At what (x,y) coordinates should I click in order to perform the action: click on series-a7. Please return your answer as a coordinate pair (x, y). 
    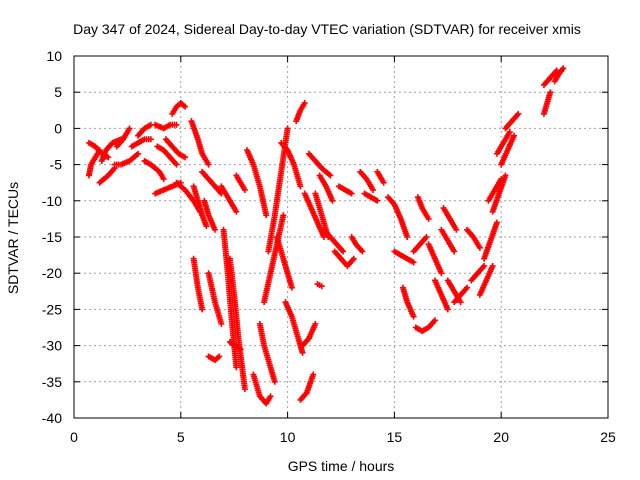
    Looking at the image, I should click on (141, 143).